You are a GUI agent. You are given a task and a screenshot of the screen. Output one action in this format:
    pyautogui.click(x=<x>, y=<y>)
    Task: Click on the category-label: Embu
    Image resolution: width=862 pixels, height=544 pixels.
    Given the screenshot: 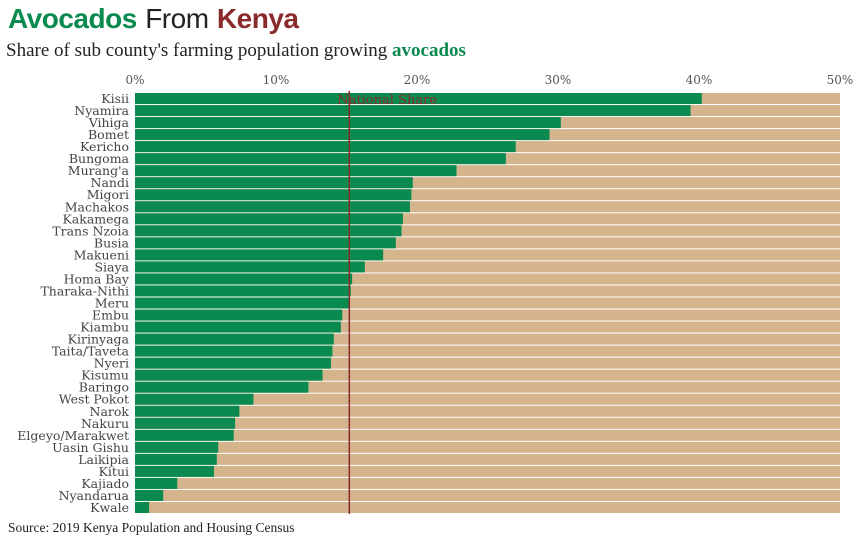 What is the action you would take?
    pyautogui.click(x=110, y=315)
    